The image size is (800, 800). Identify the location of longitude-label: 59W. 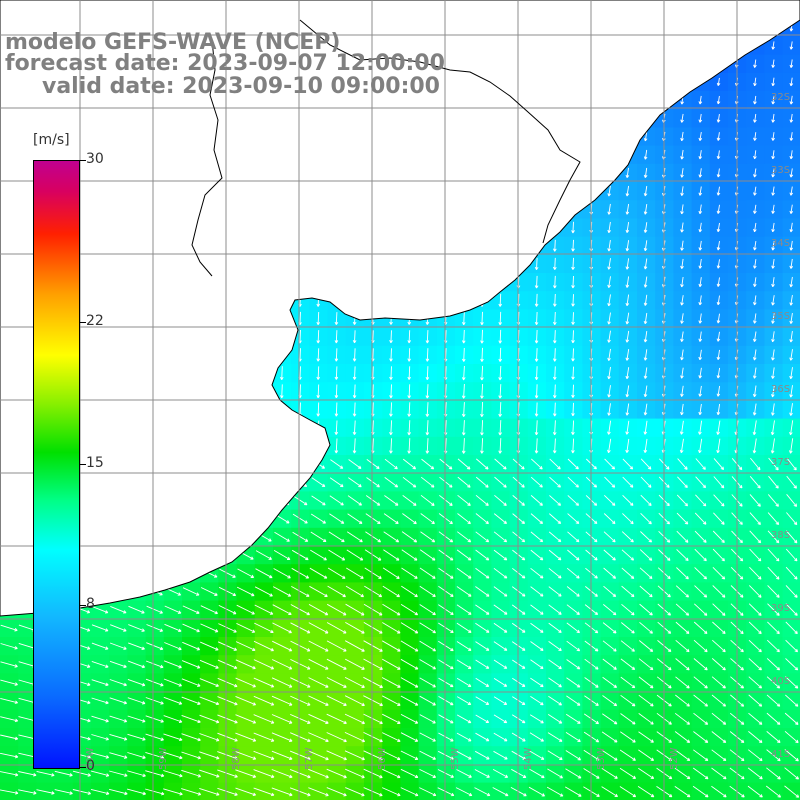
(163, 758).